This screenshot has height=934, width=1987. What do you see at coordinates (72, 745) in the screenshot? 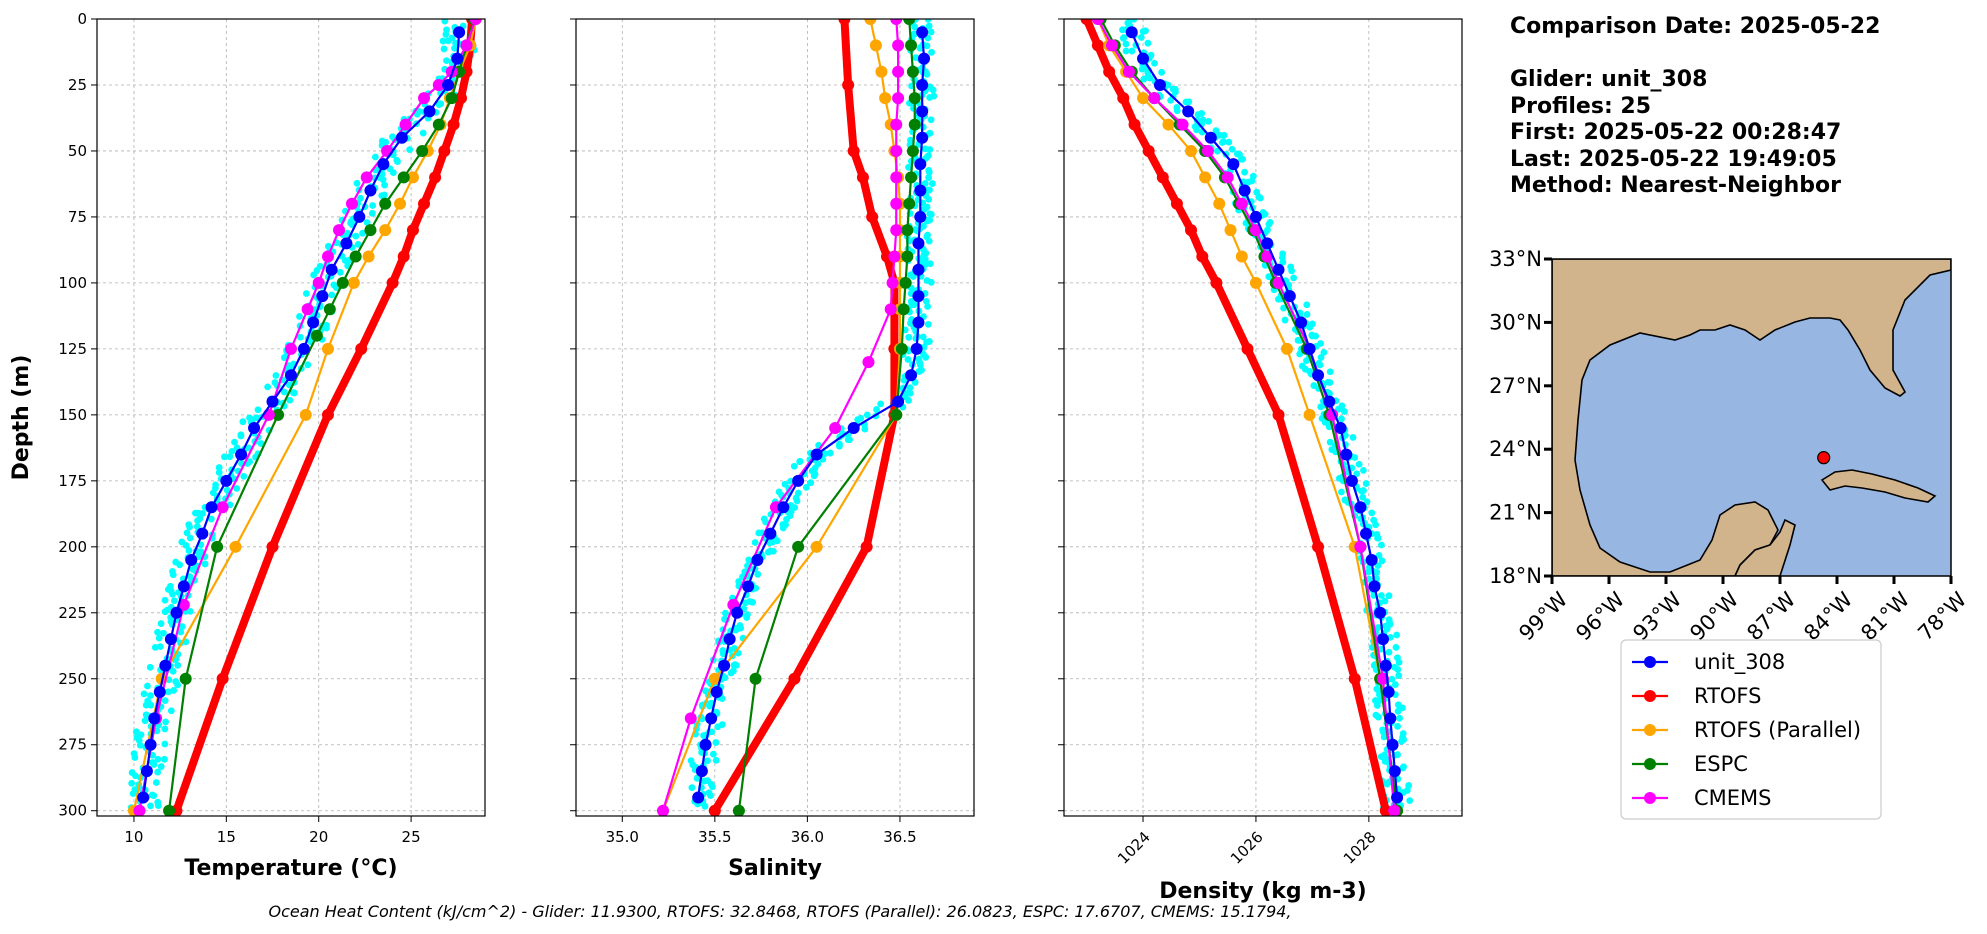
I see `y-tick-label: 275` at bounding box center [72, 745].